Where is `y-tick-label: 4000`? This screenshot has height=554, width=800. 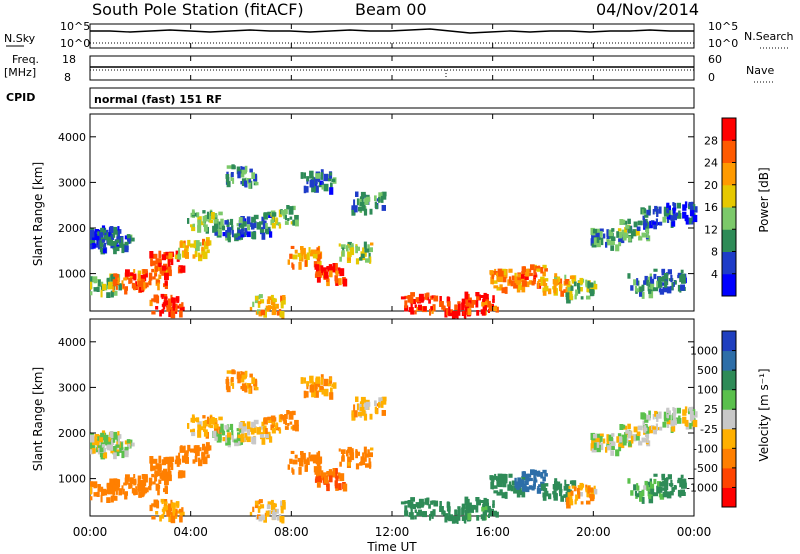 y-tick-label: 4000 is located at coordinates (72, 137).